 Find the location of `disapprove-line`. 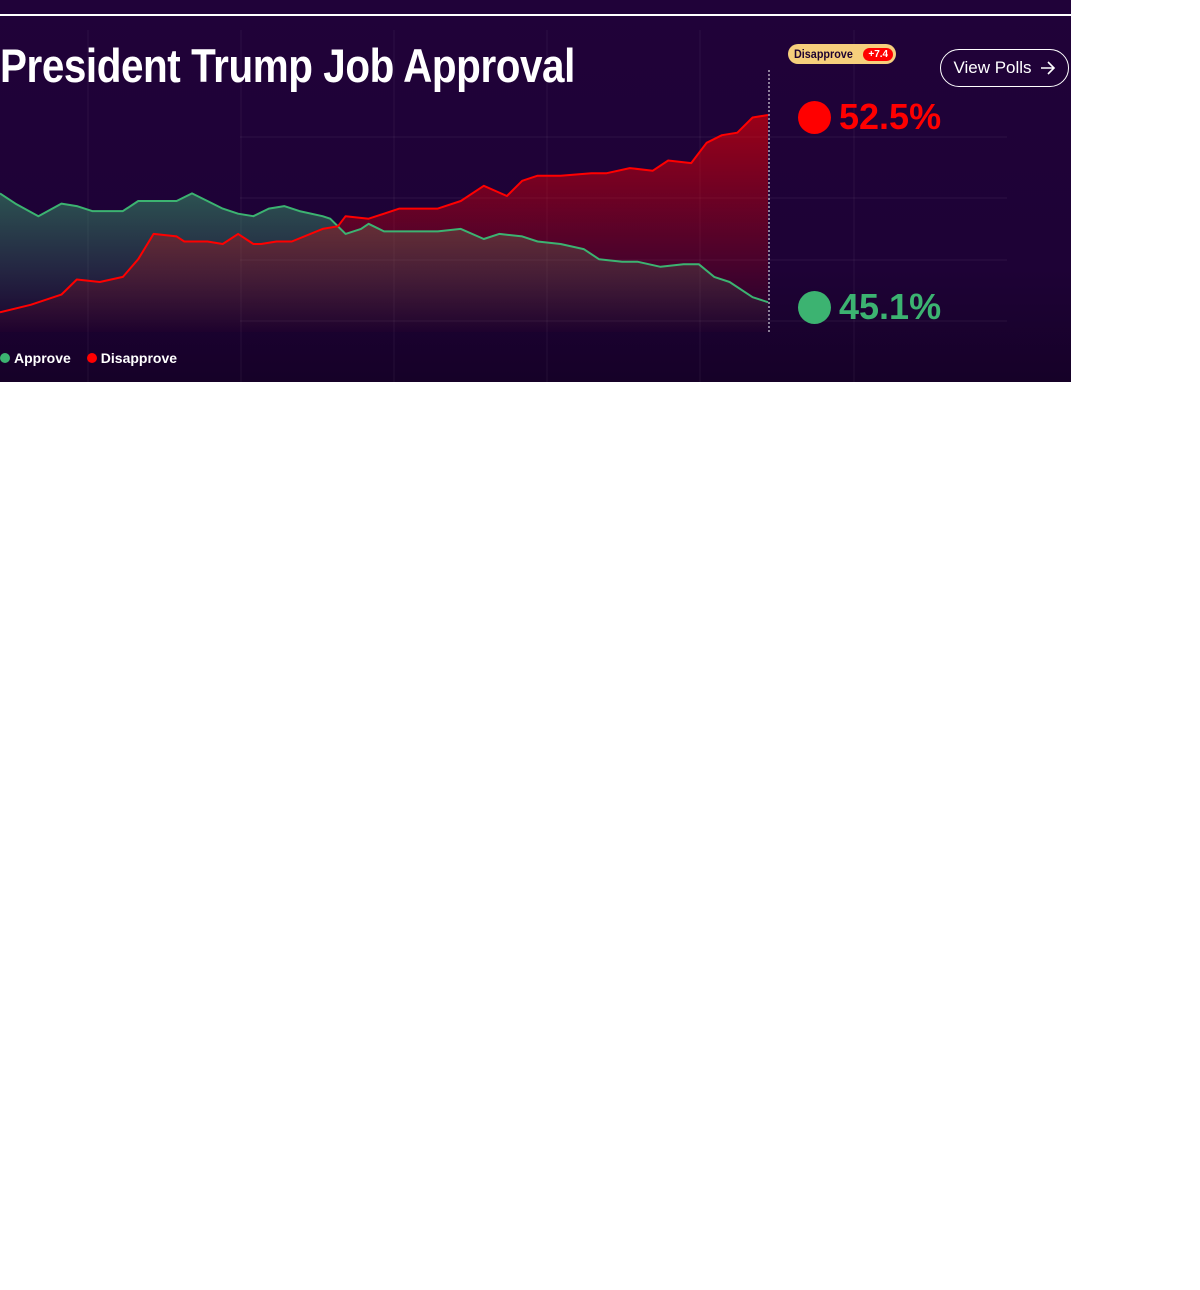

disapprove-line is located at coordinates (384, 214).